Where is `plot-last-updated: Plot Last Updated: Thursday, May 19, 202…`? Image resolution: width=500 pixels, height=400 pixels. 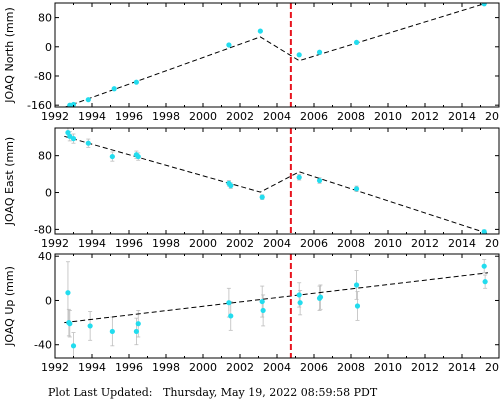
plot-last-updated: Plot Last Updated: Thursday, May 19, 202… is located at coordinates (212, 392).